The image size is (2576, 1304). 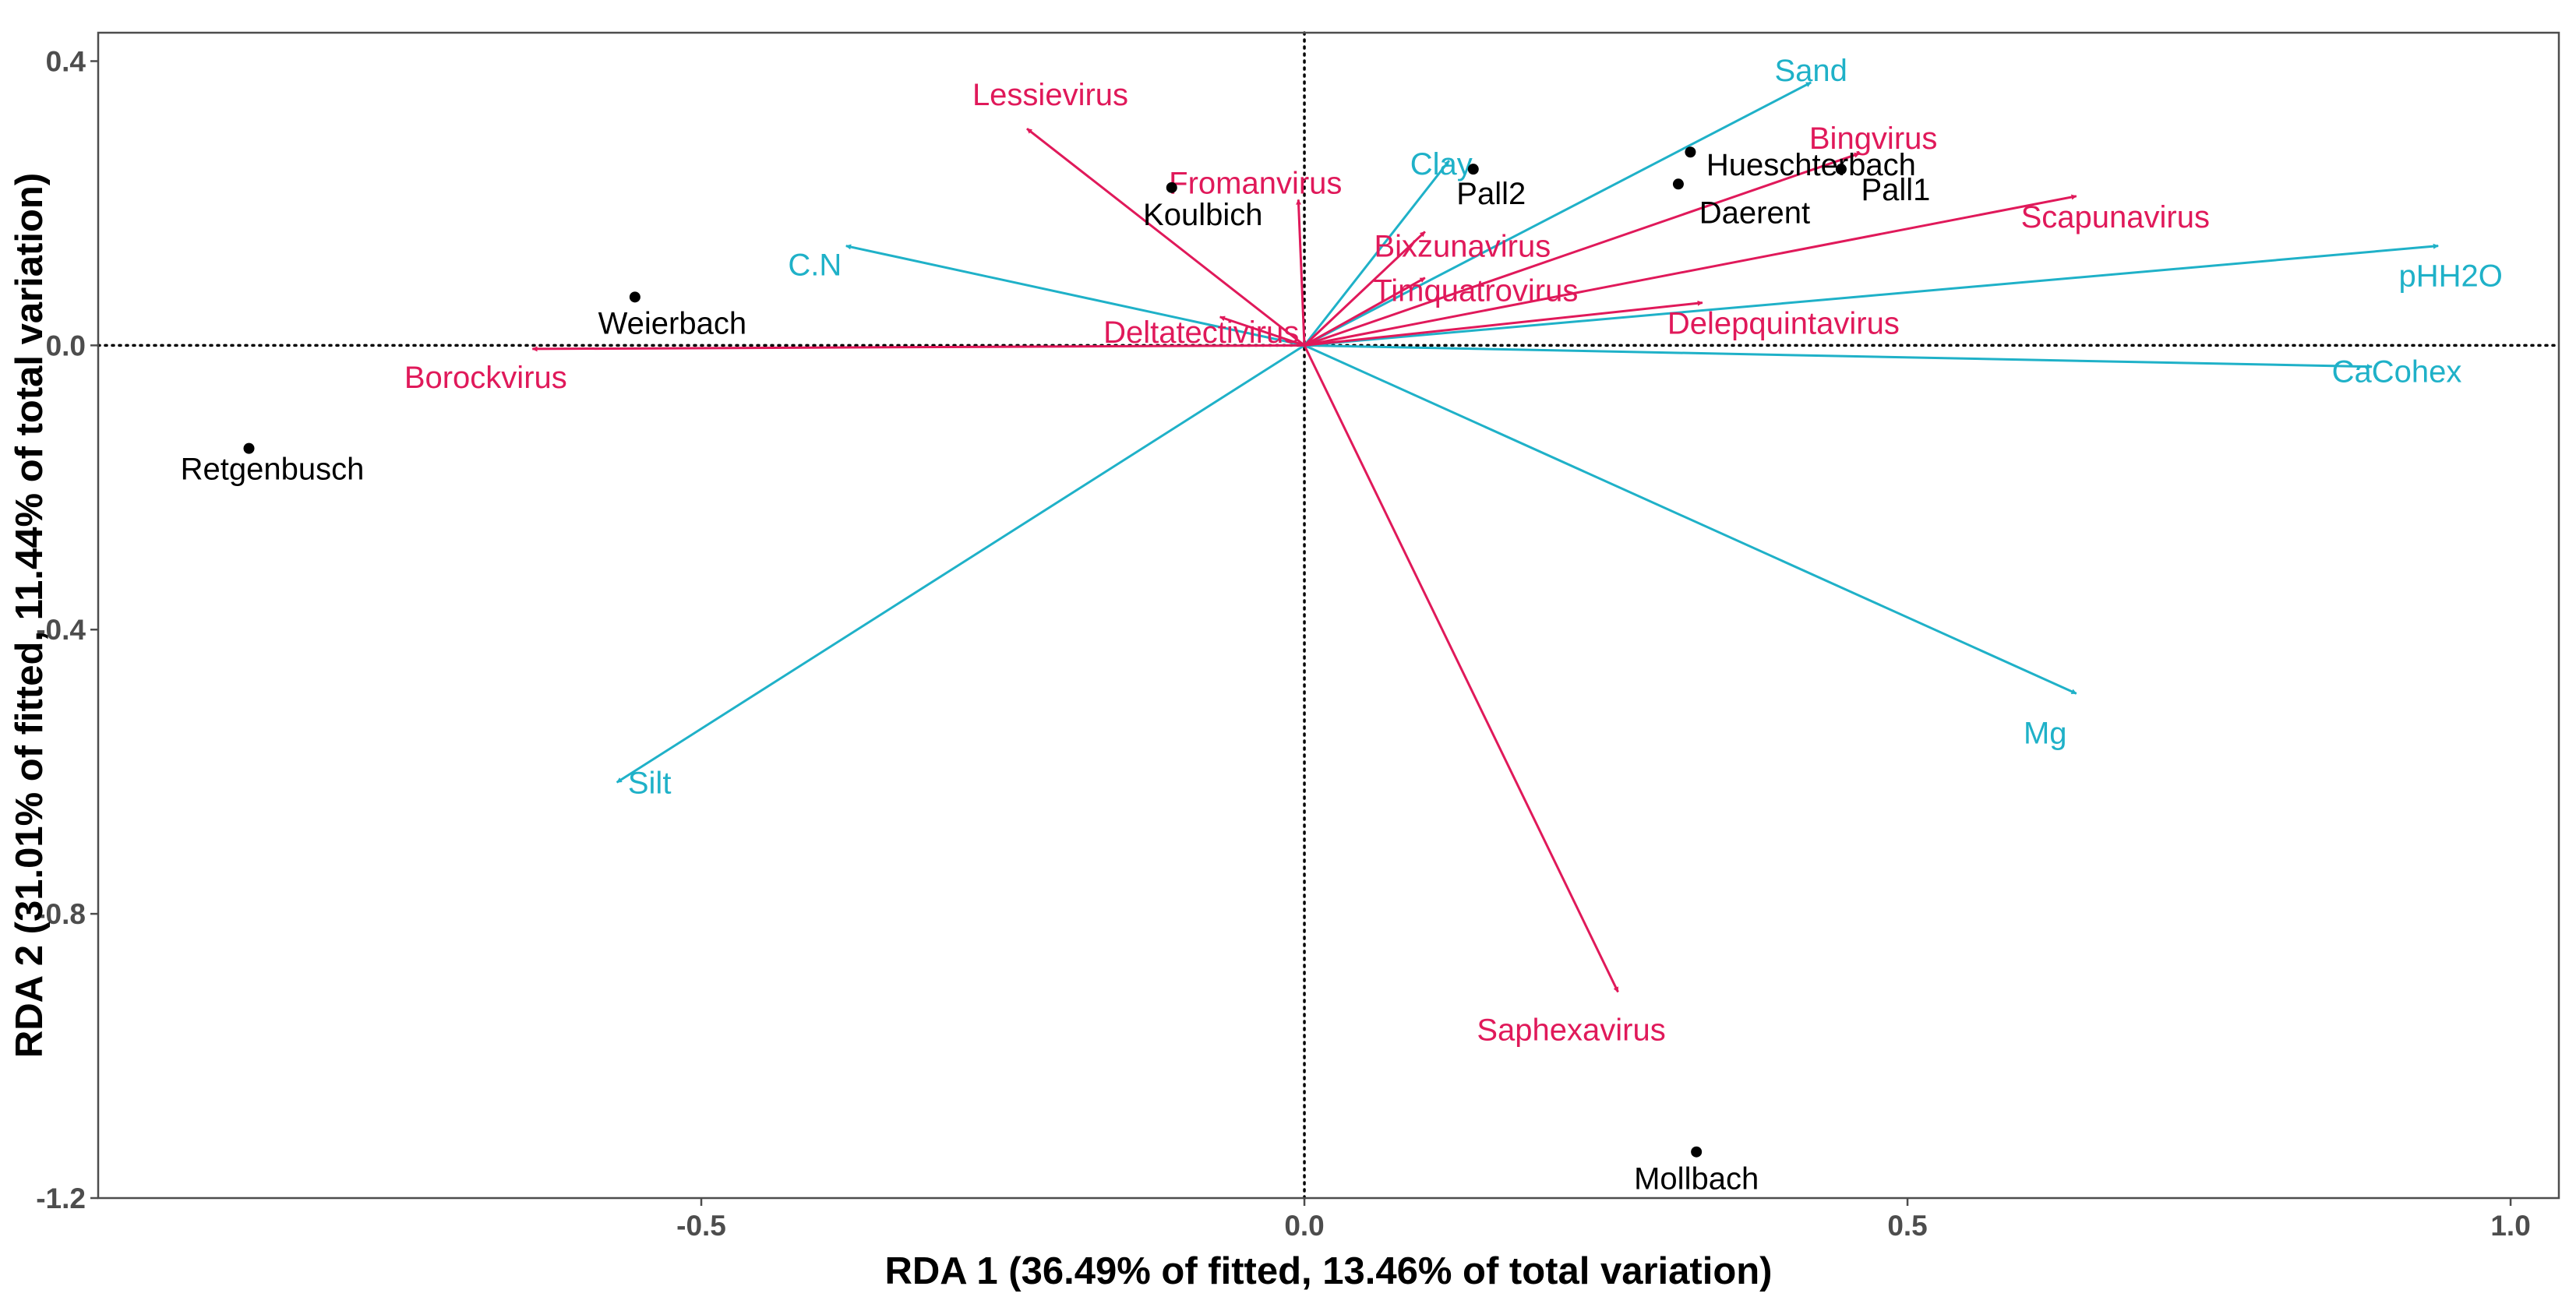 I want to click on y-tick-label: -1.2, so click(x=61, y=1198).